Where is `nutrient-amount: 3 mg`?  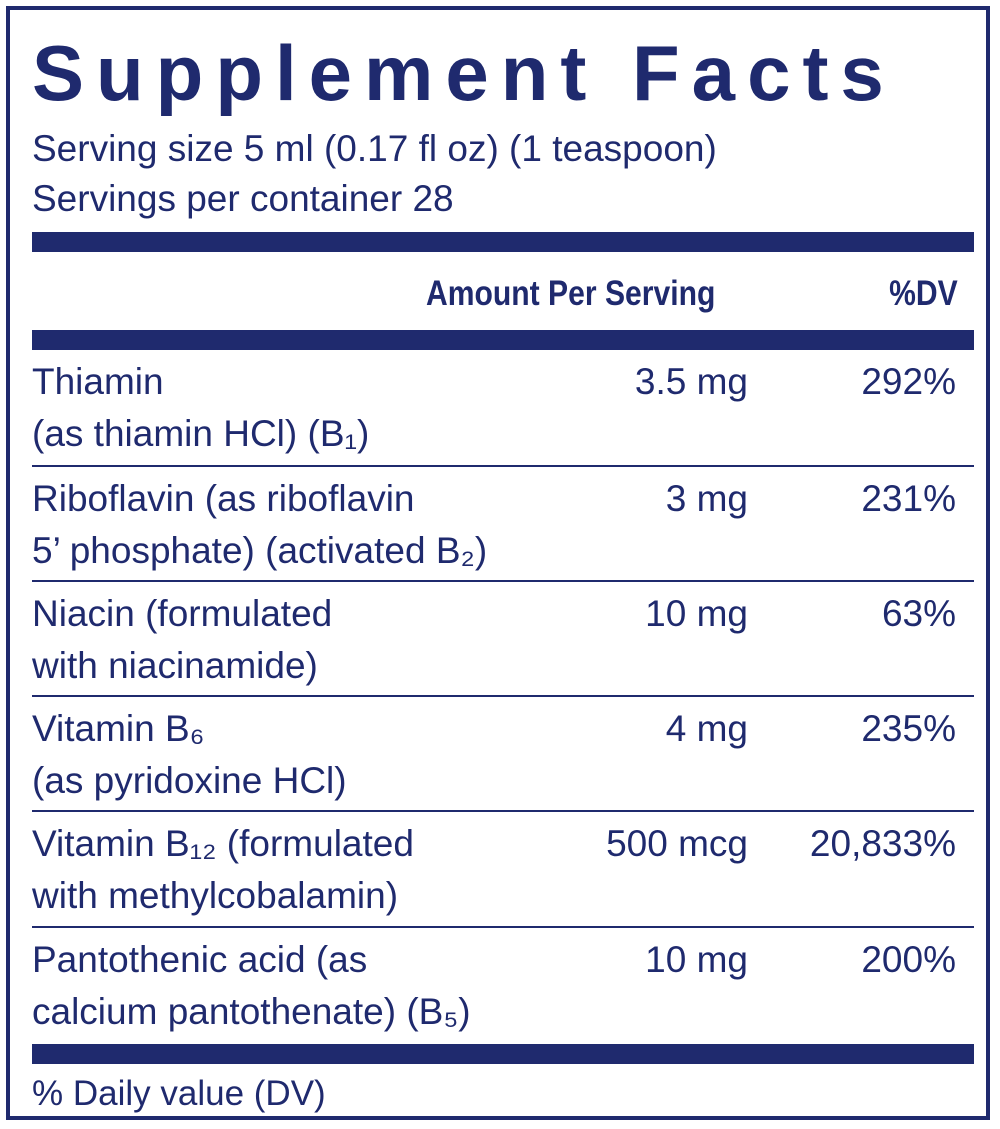 nutrient-amount: 3 mg is located at coordinates (706, 498).